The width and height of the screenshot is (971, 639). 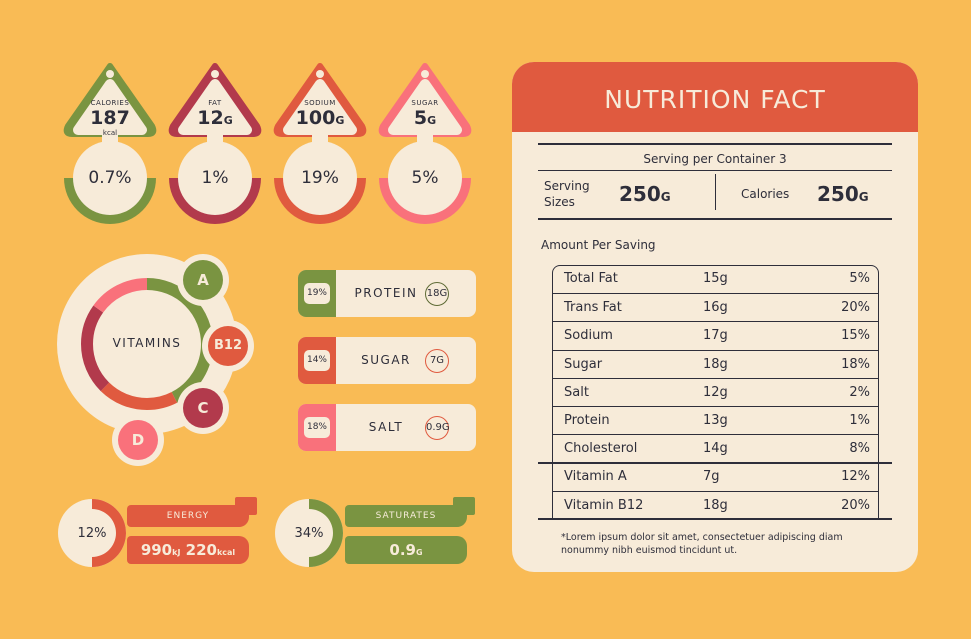 What do you see at coordinates (425, 147) in the screenshot?
I see `nutrient-tag-sugar: SUGAR 5G 5%` at bounding box center [425, 147].